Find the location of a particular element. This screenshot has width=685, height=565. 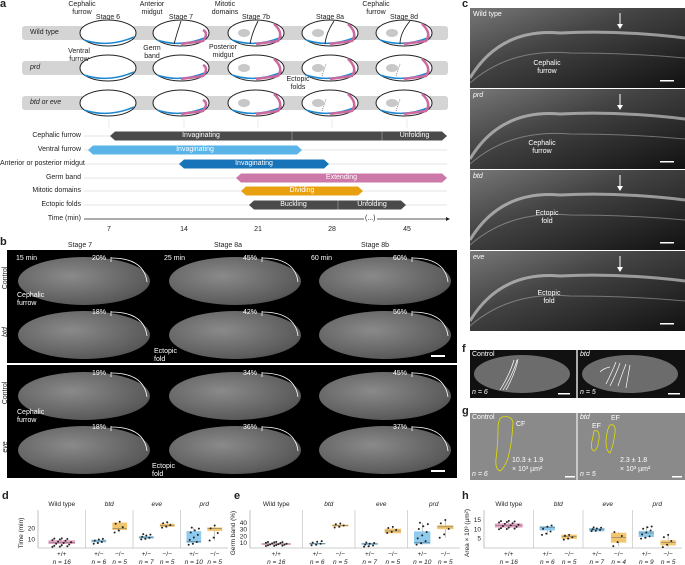

phase-bar is located at coordinates (278, 136).